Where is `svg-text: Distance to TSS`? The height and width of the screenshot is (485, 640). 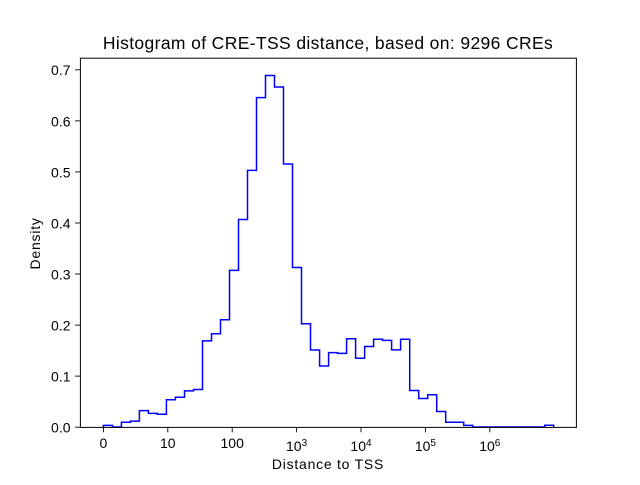 svg-text: Distance to TSS is located at coordinates (328, 464).